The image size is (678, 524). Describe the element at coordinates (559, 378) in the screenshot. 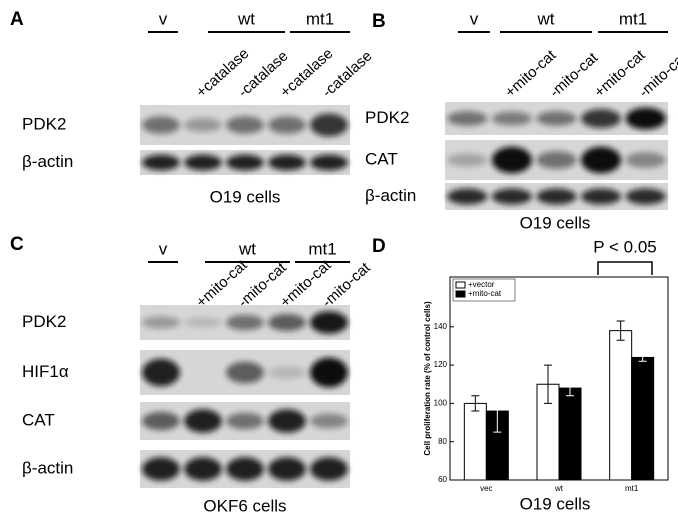

I see `plot-frame` at that location.